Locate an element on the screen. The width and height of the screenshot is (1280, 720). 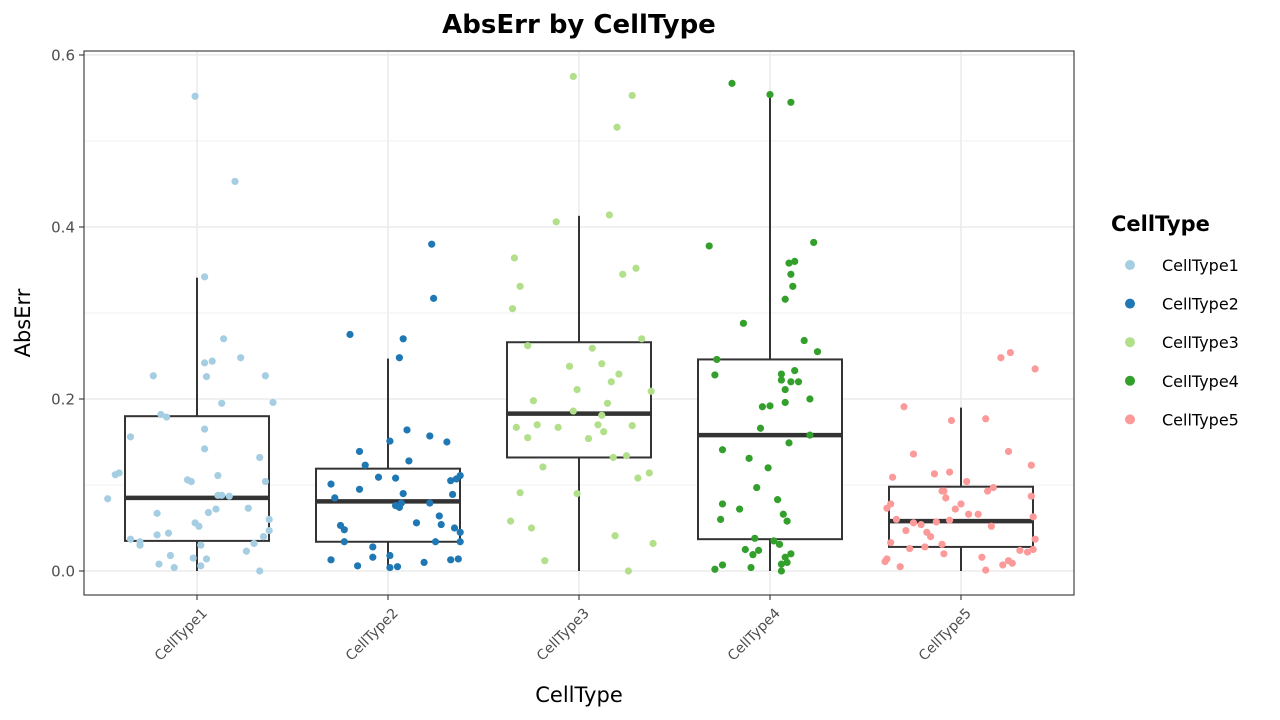
x-tick-label: CellType3 is located at coordinates (563, 634).